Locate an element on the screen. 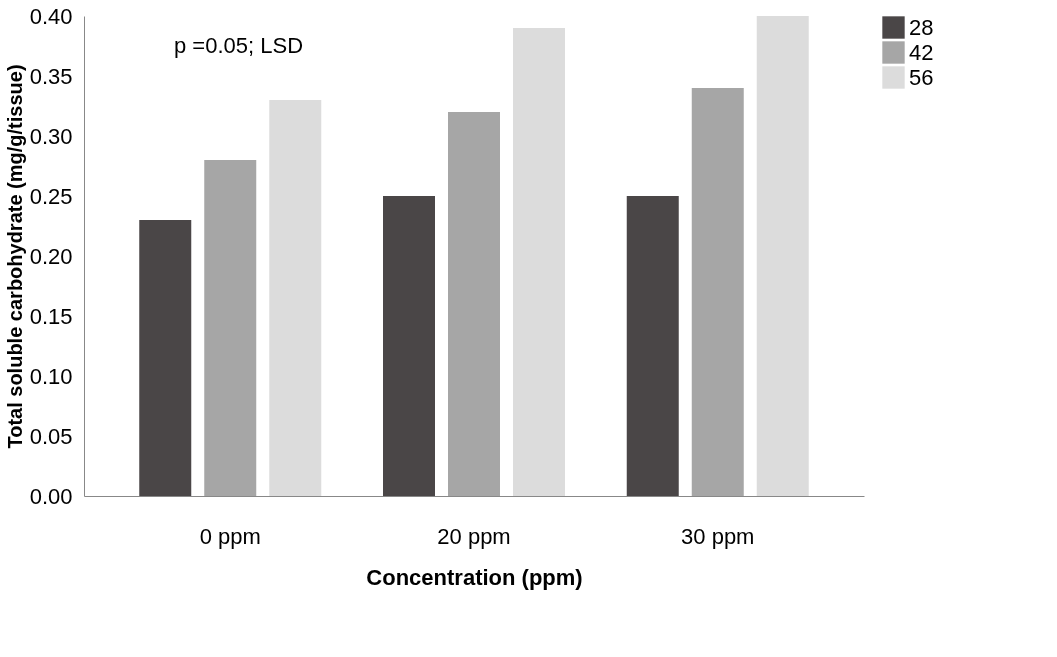  y-tick-label: 0.00 is located at coordinates (51, 496).